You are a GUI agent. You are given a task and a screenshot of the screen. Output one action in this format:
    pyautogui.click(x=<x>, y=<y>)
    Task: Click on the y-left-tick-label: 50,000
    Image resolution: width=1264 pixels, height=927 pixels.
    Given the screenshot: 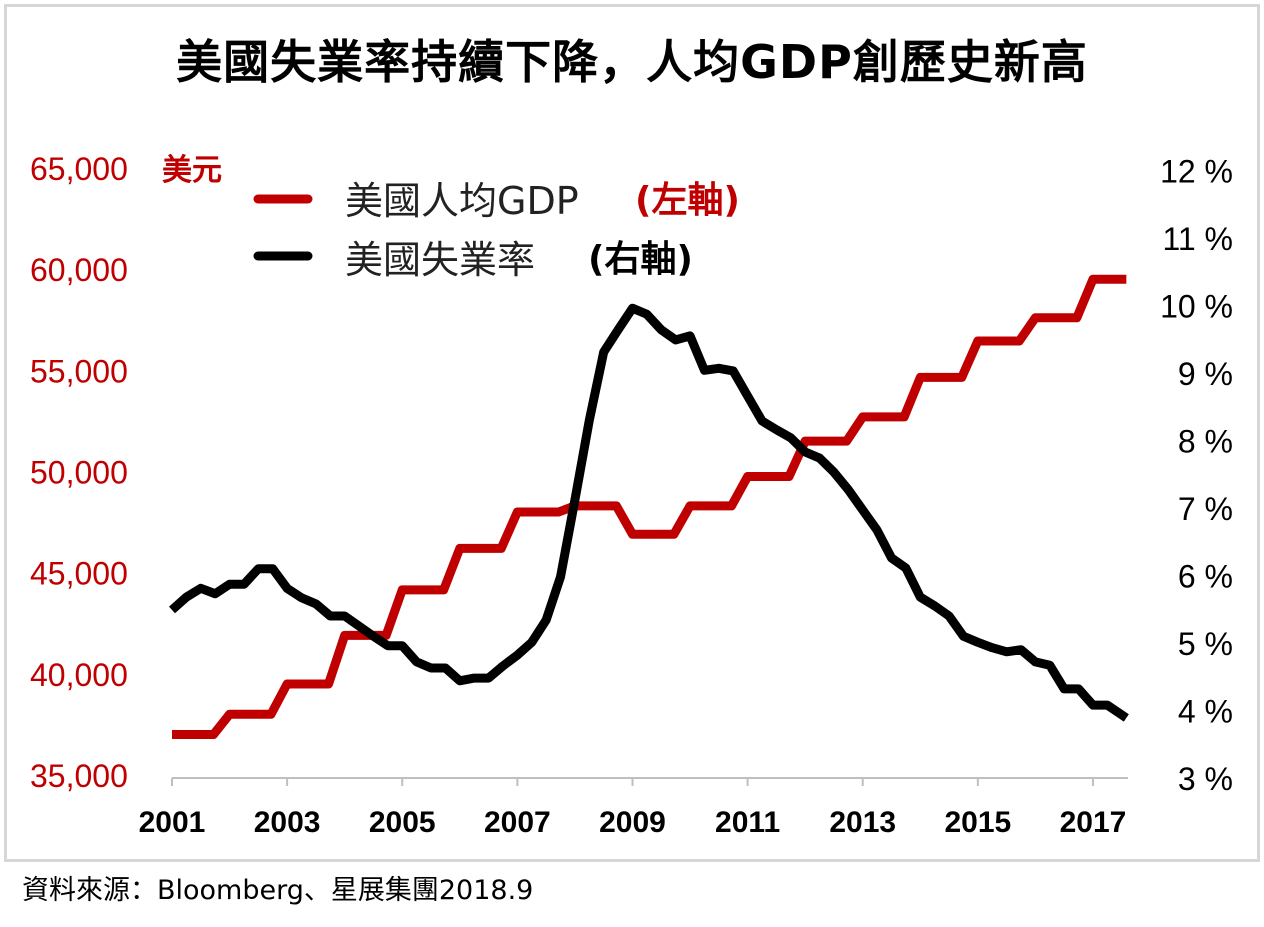 What is the action you would take?
    pyautogui.click(x=79, y=473)
    